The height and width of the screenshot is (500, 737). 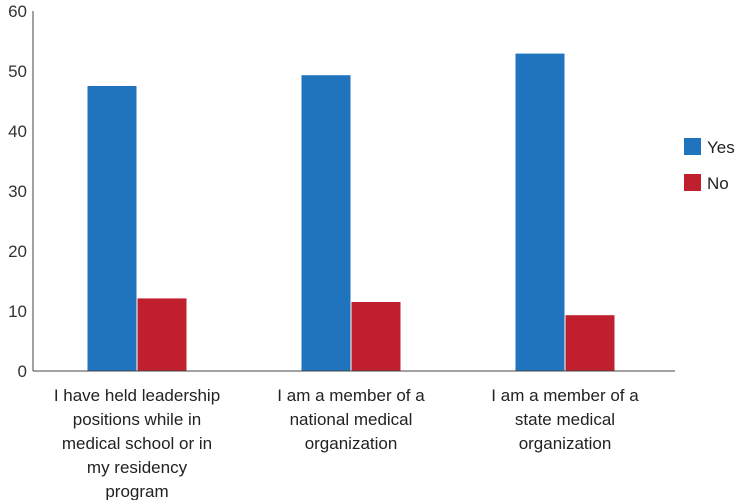 I want to click on y-tick-label: 20, so click(x=17, y=251).